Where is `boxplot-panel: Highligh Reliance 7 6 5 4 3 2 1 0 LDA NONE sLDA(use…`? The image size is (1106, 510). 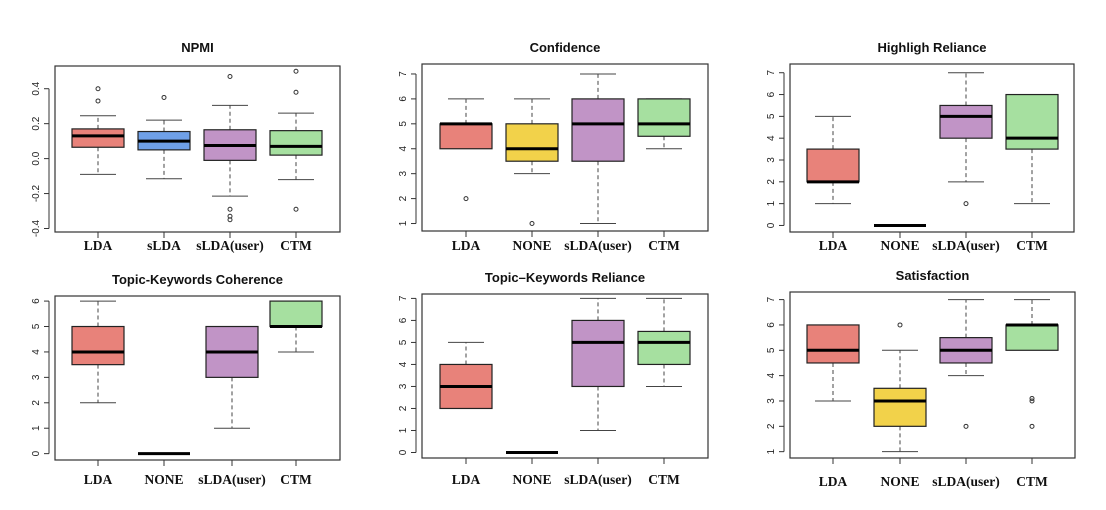
boxplot-panel: Highligh Reliance 7 6 5 4 3 2 1 0 LDA NONE sLDA(use… is located at coordinates (920, 146).